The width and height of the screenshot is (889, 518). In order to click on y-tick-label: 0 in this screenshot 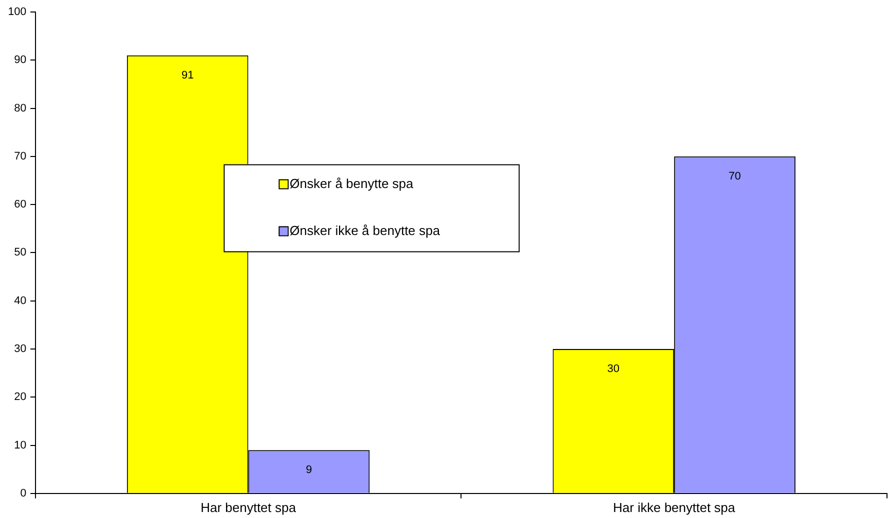, I will do `click(23, 493)`.